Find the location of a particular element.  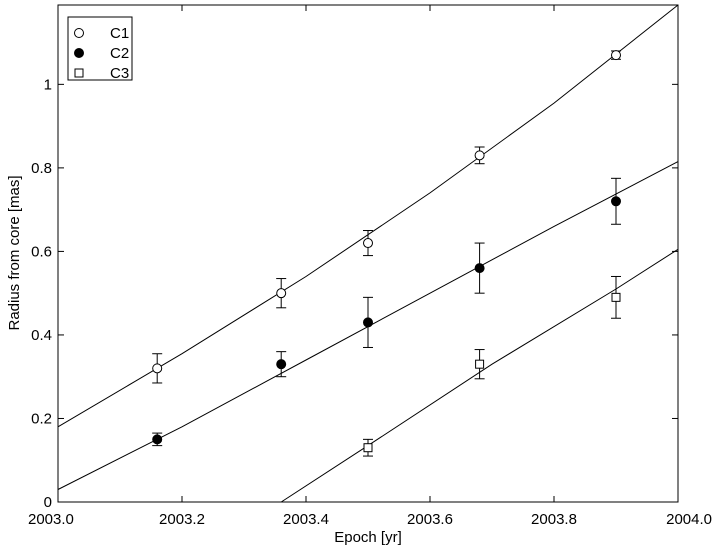

legend-marker-c3 is located at coordinates (79, 73).